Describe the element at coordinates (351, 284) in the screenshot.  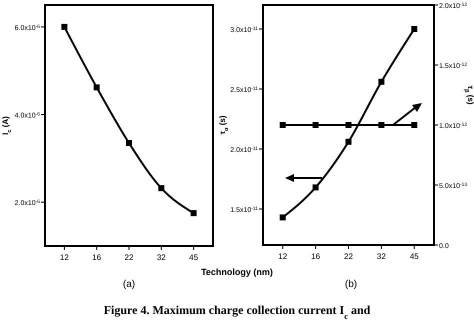
I see `text: (b)` at that location.